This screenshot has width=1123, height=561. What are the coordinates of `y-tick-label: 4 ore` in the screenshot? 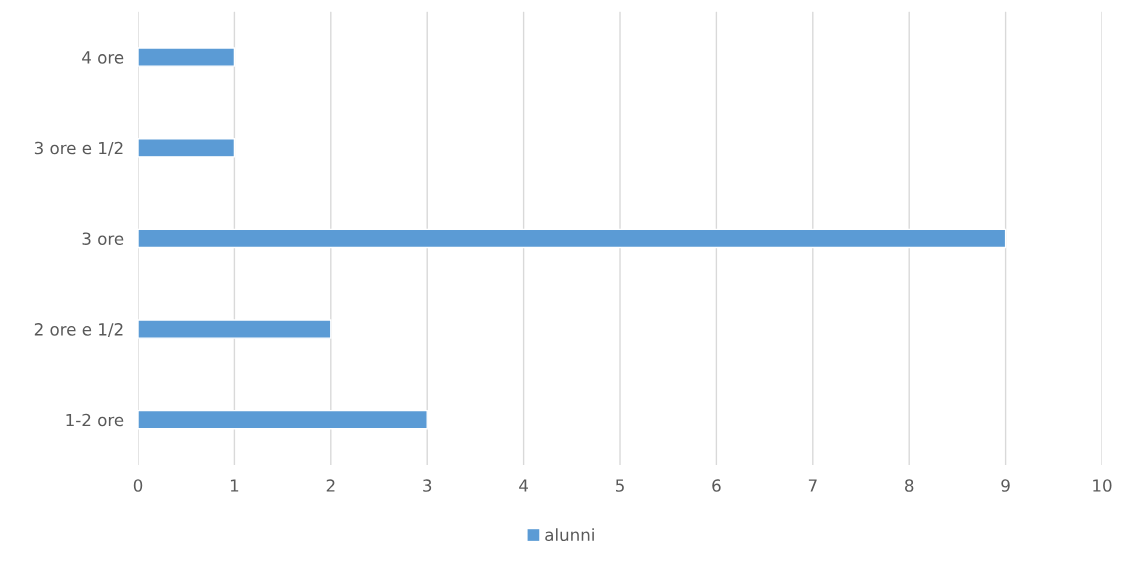 It's located at (103, 57).